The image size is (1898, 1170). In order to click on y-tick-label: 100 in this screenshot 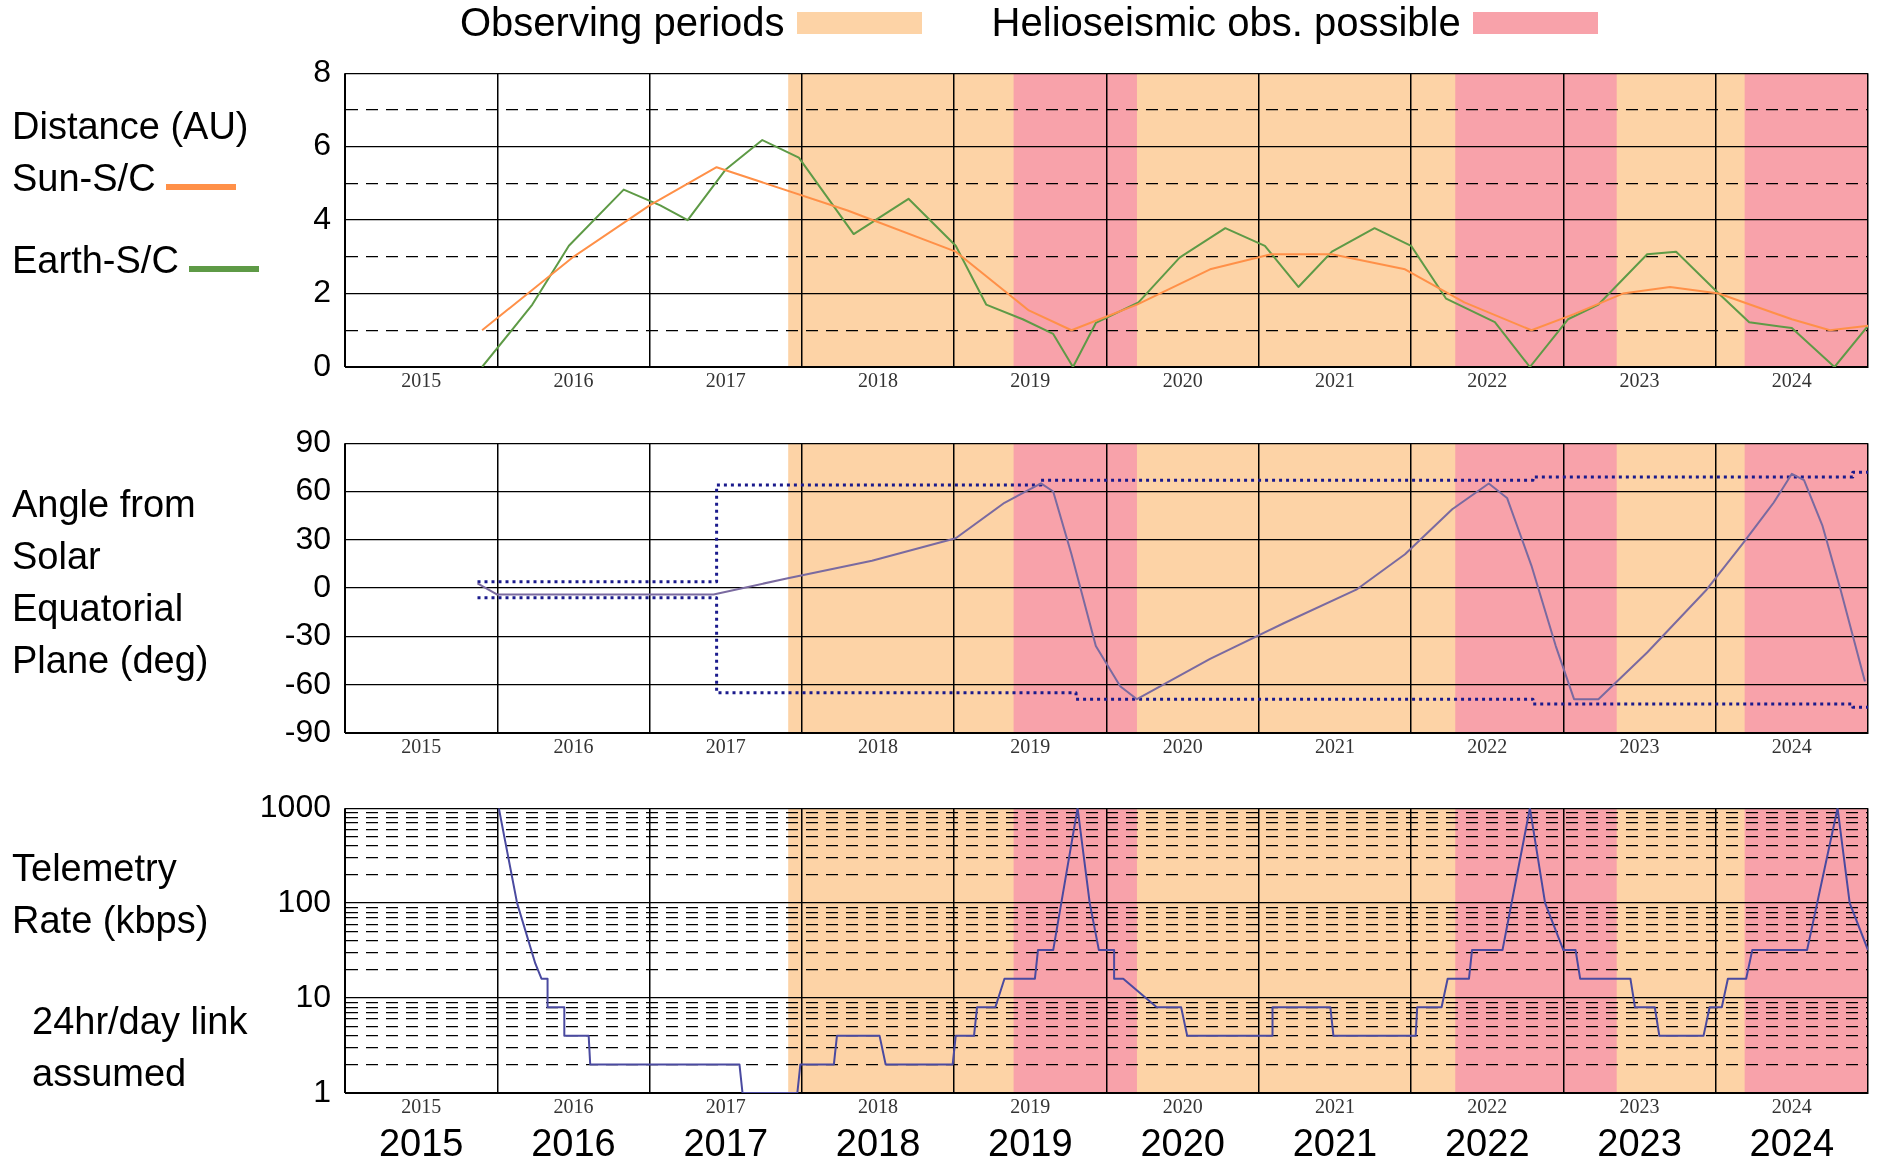, I will do `click(304, 900)`.